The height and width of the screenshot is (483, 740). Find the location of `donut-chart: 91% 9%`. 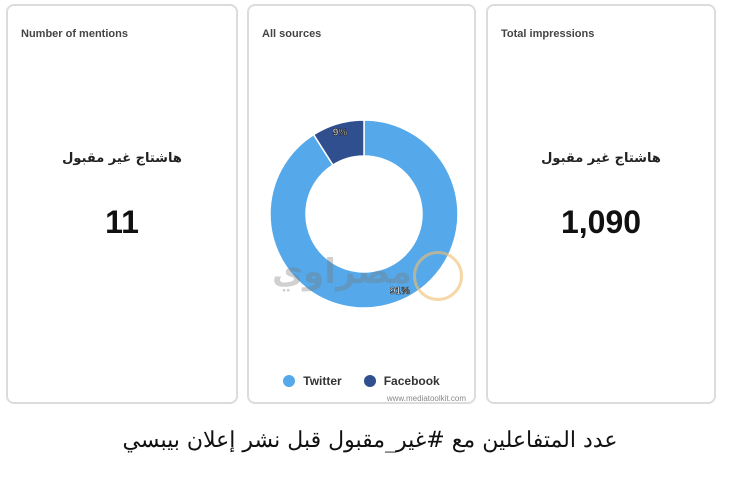

donut-chart: 91% 9% is located at coordinates (364, 214).